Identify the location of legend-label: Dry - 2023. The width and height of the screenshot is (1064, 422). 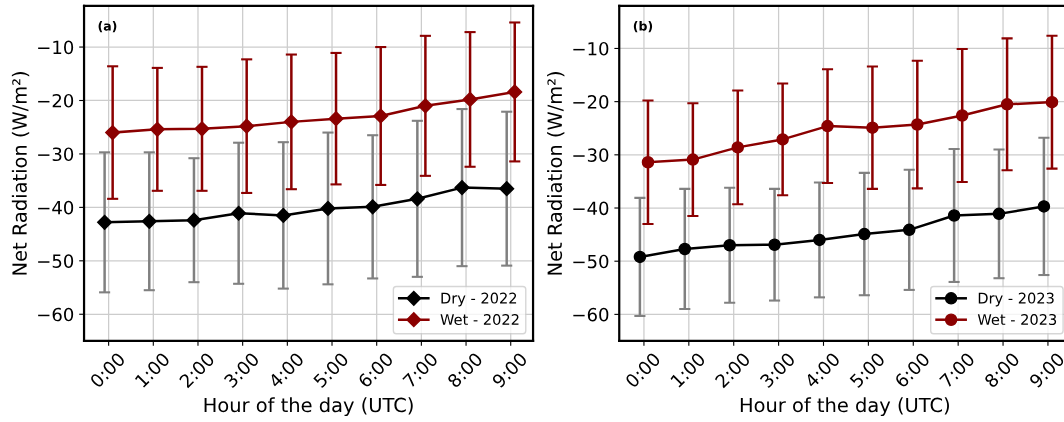
(1016, 299).